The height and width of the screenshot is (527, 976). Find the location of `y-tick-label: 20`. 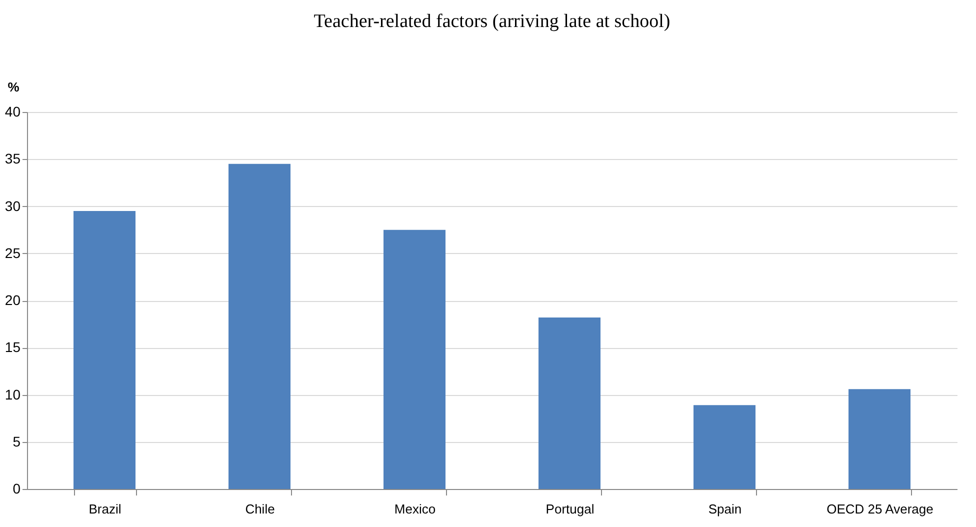

y-tick-label: 20 is located at coordinates (12, 300).